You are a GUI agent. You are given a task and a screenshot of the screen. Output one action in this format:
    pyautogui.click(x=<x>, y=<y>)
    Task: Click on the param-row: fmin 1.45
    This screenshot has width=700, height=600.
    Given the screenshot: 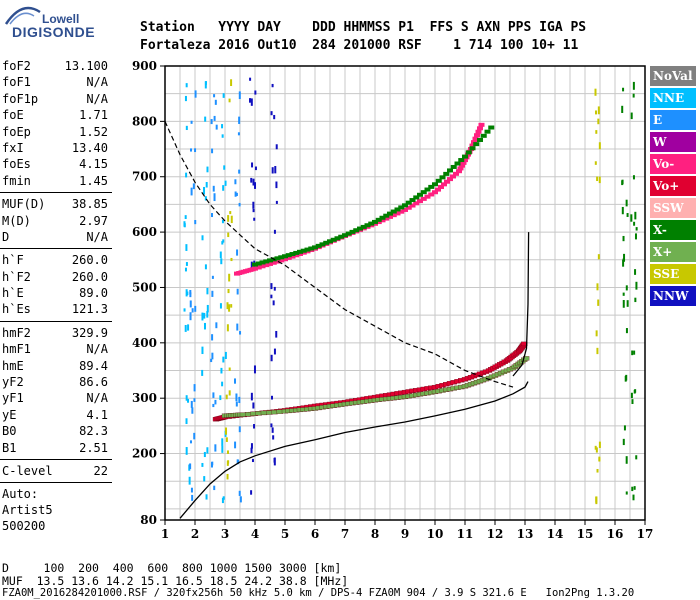 What is the action you would take?
    pyautogui.click(x=56, y=181)
    